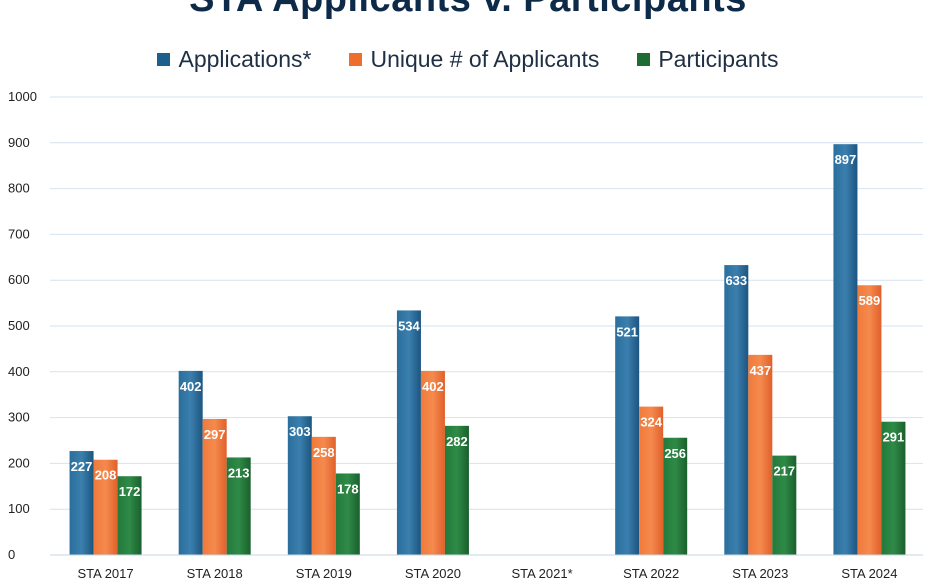 The height and width of the screenshot is (585, 936). I want to click on legend-swatch-unique-applicants, so click(356, 59).